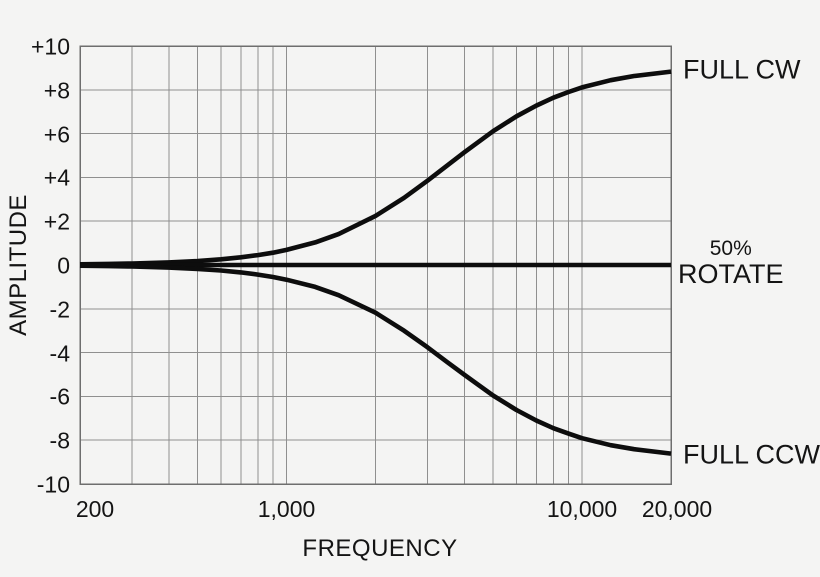 Image resolution: width=820 pixels, height=577 pixels. Describe the element at coordinates (742, 69) in the screenshot. I see `curve-label-full-cw: FULL CW` at that location.